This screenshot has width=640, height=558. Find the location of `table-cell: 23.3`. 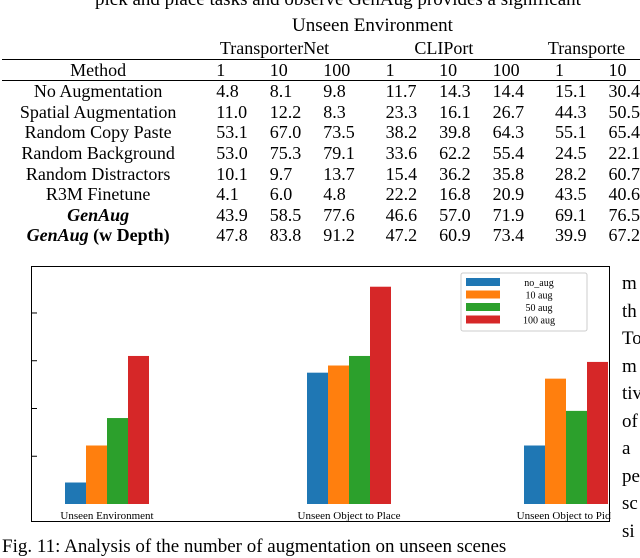

table-cell: 23.3 is located at coordinates (391, 112).